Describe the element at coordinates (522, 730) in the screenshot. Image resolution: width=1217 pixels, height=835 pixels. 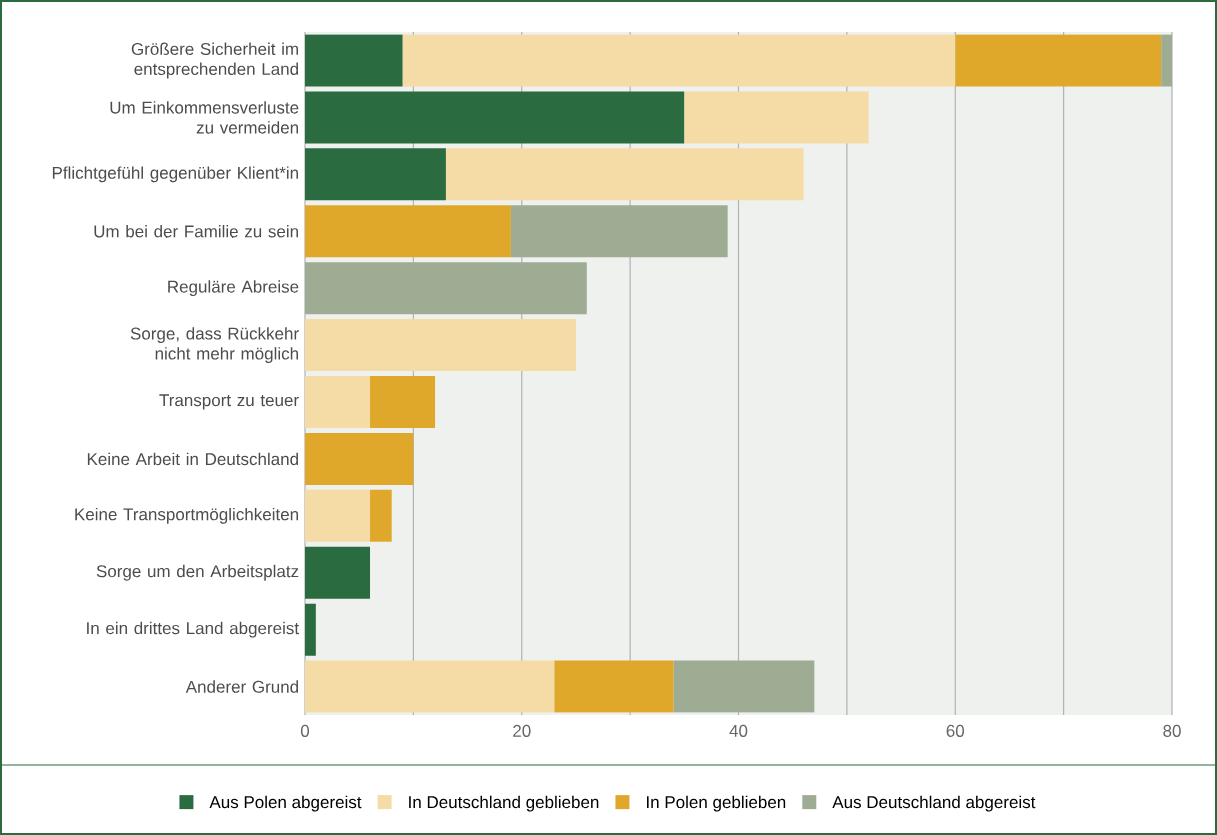
I see `x-tick-label: 20` at that location.